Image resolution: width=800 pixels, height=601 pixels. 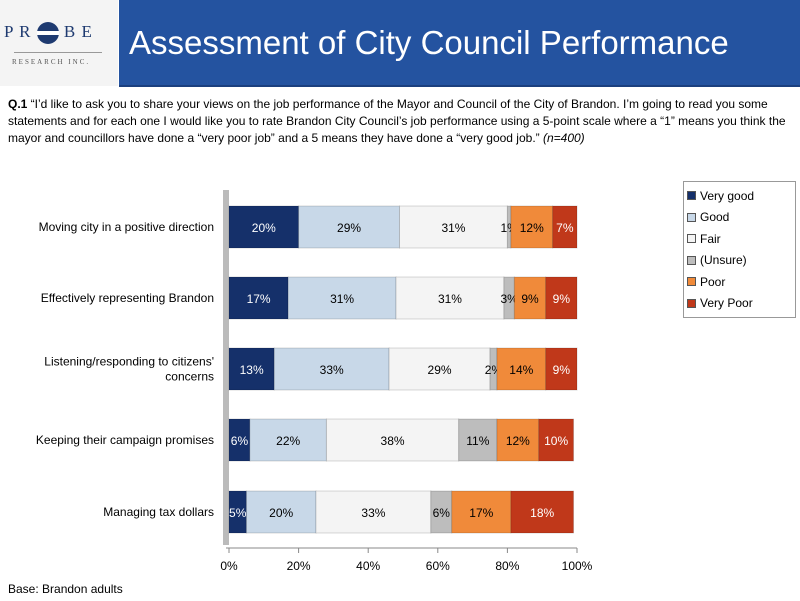 I want to click on x-tick-label: 40%, so click(x=368, y=566).